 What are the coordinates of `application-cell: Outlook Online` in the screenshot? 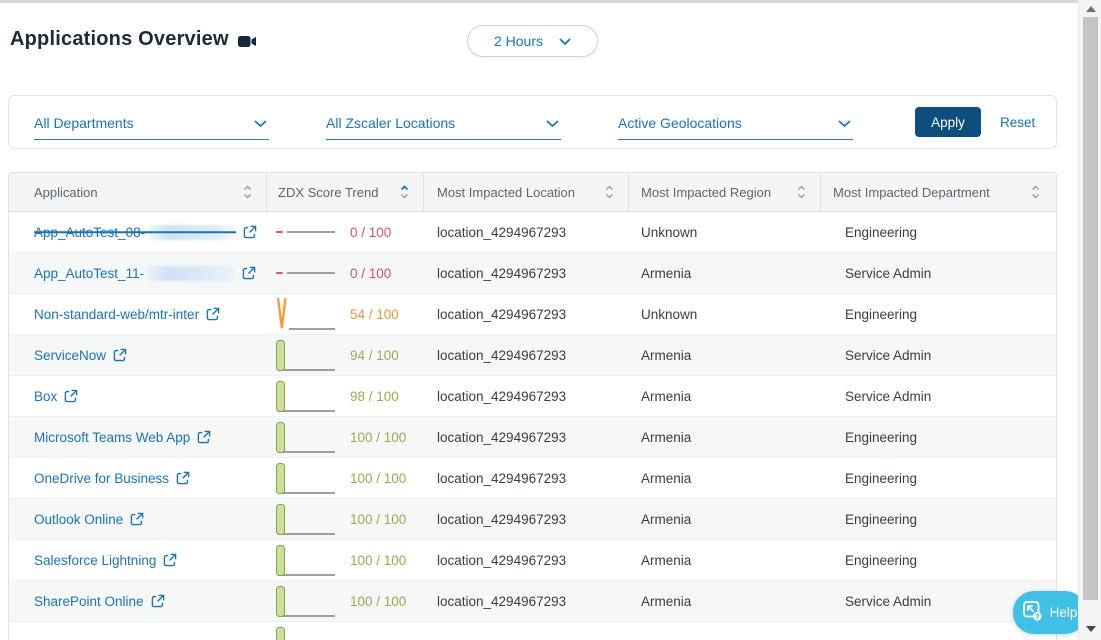 It's located at (138, 519).